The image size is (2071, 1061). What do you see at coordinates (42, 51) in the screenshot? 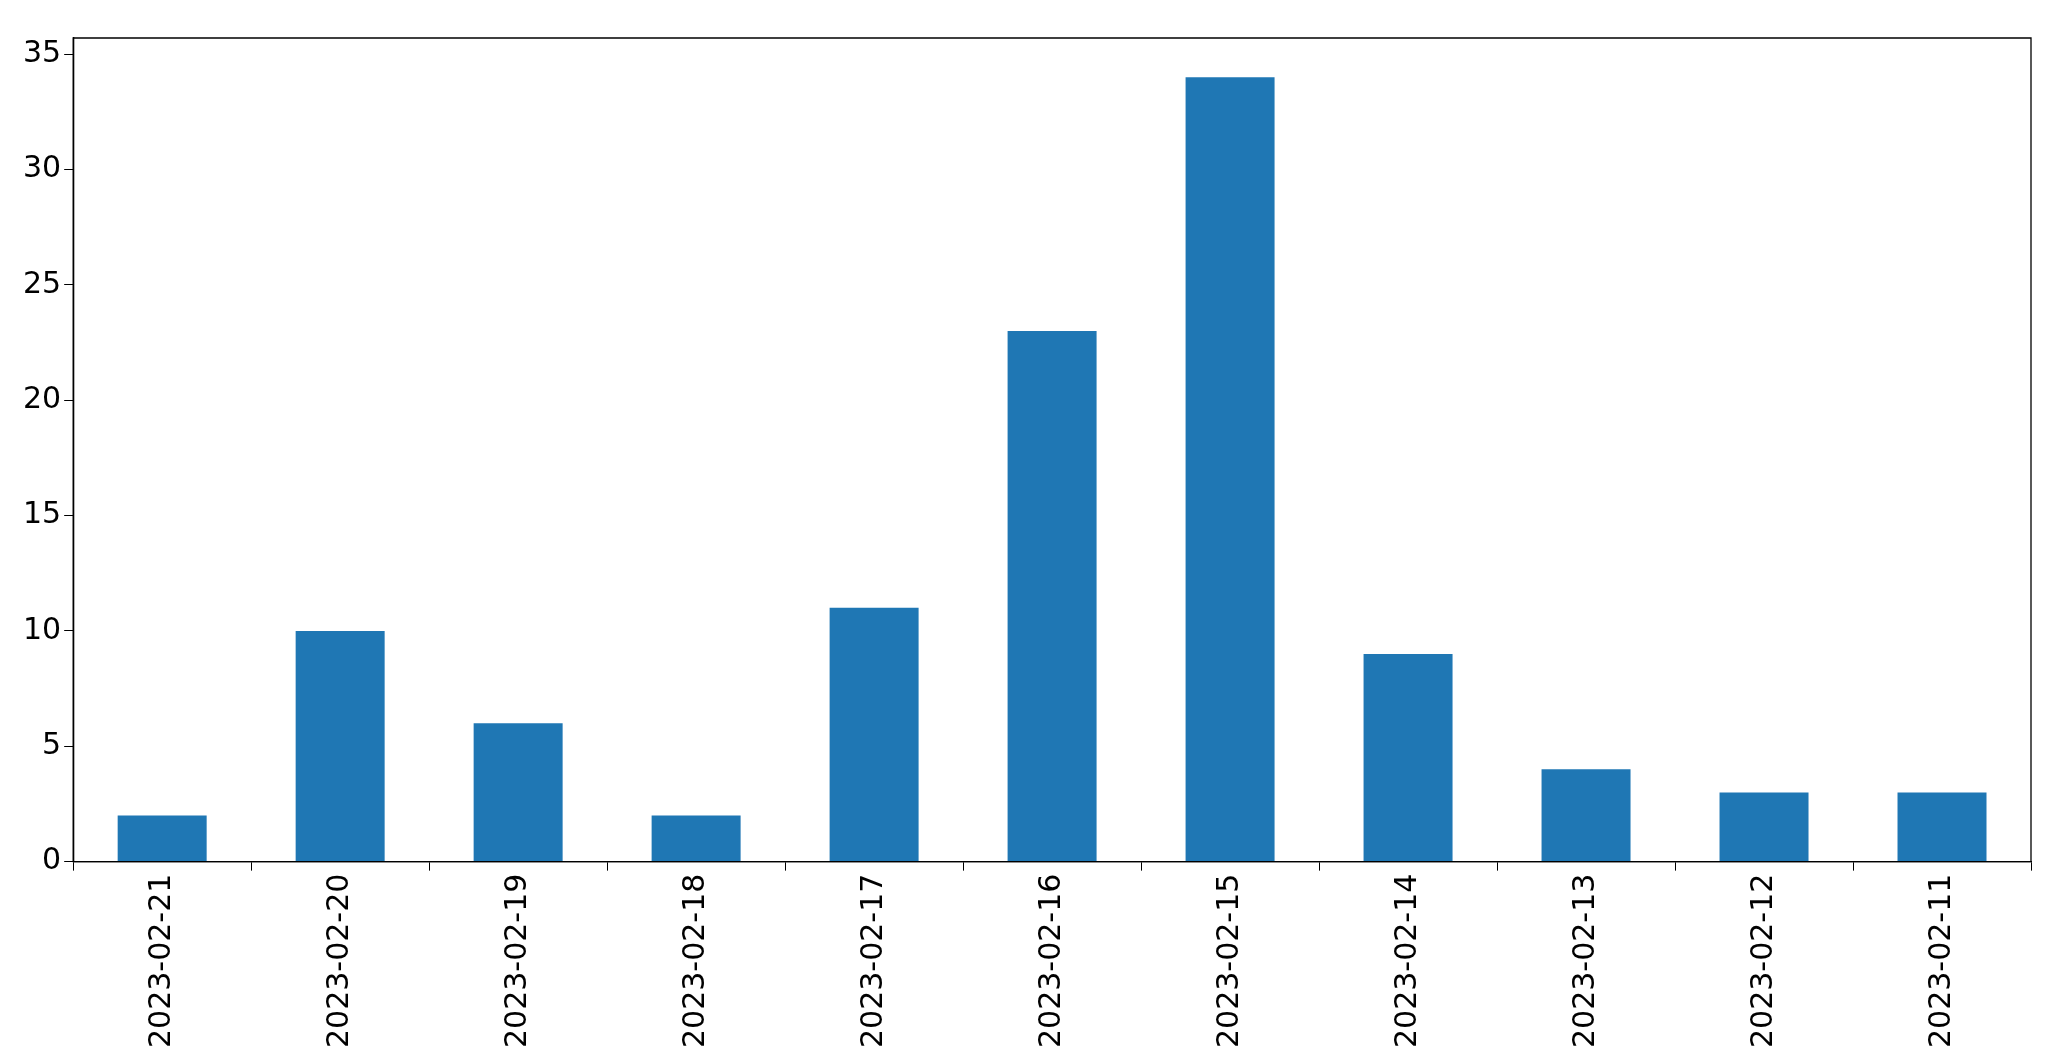
I see `y-tick-label: 35` at bounding box center [42, 51].